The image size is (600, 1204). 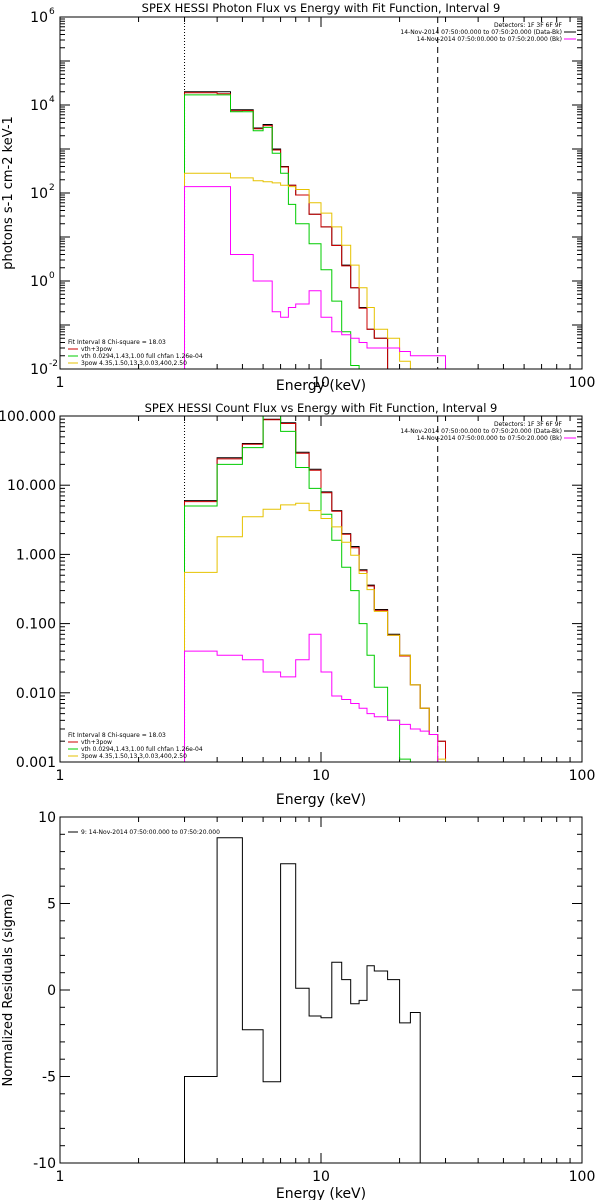 What do you see at coordinates (52, 12) in the screenshot?
I see `y-tick-exponent: 6` at bounding box center [52, 12].